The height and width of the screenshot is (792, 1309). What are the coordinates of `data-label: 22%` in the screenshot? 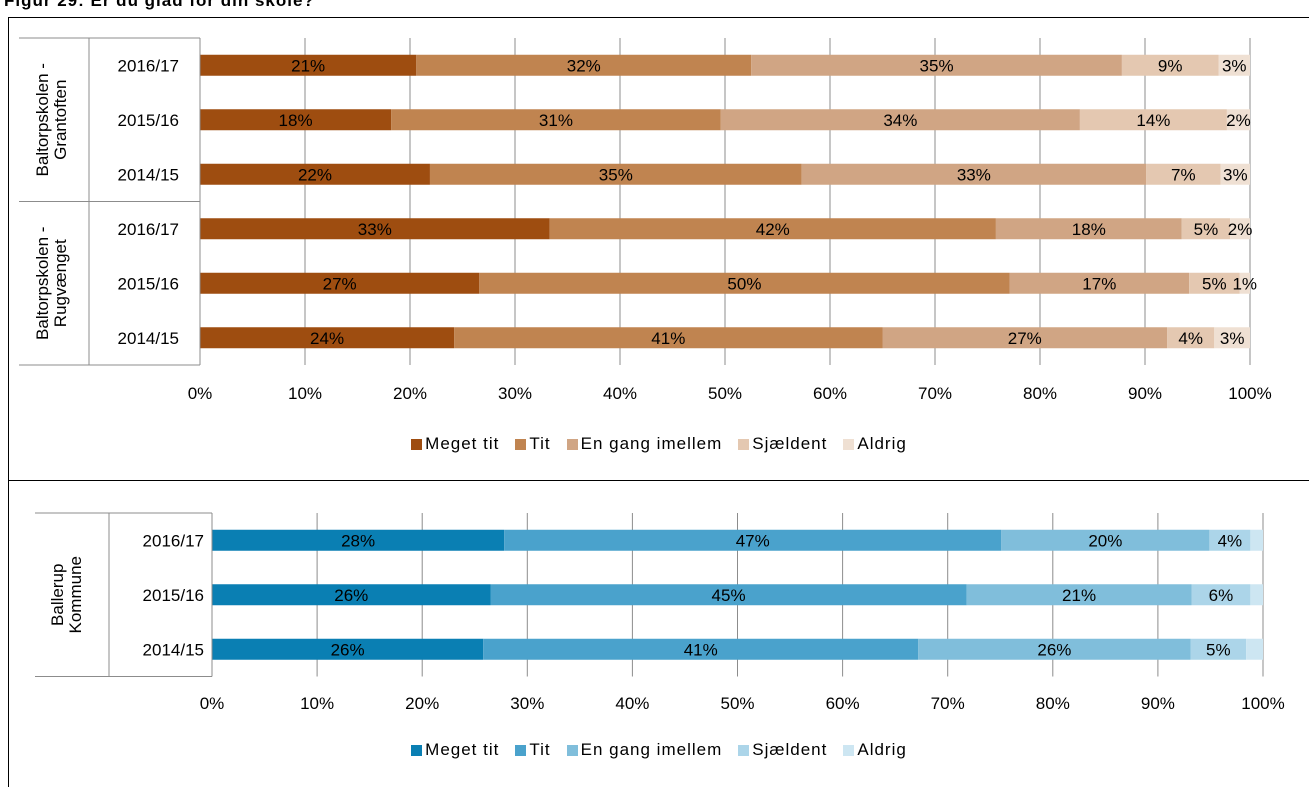 It's located at (315, 174).